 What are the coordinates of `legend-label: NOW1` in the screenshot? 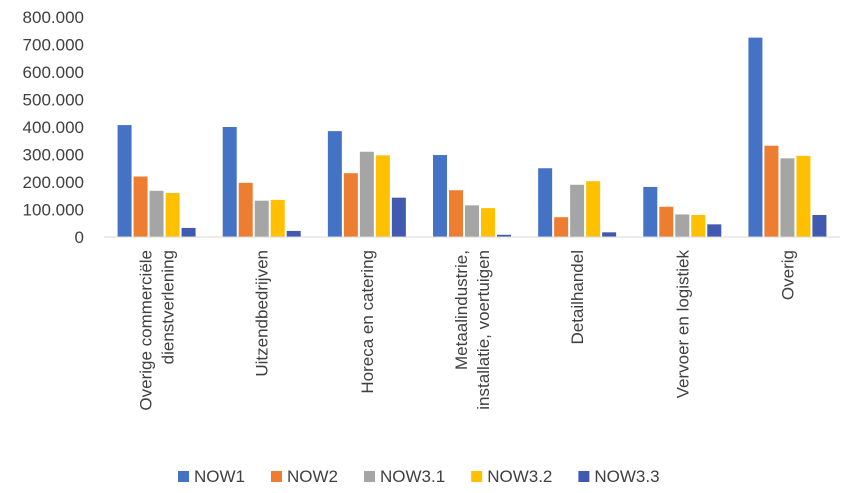 It's located at (219, 476).